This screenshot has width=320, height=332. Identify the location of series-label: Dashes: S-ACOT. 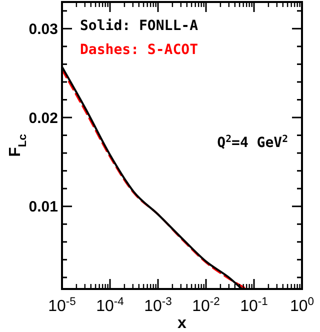
(139, 50).